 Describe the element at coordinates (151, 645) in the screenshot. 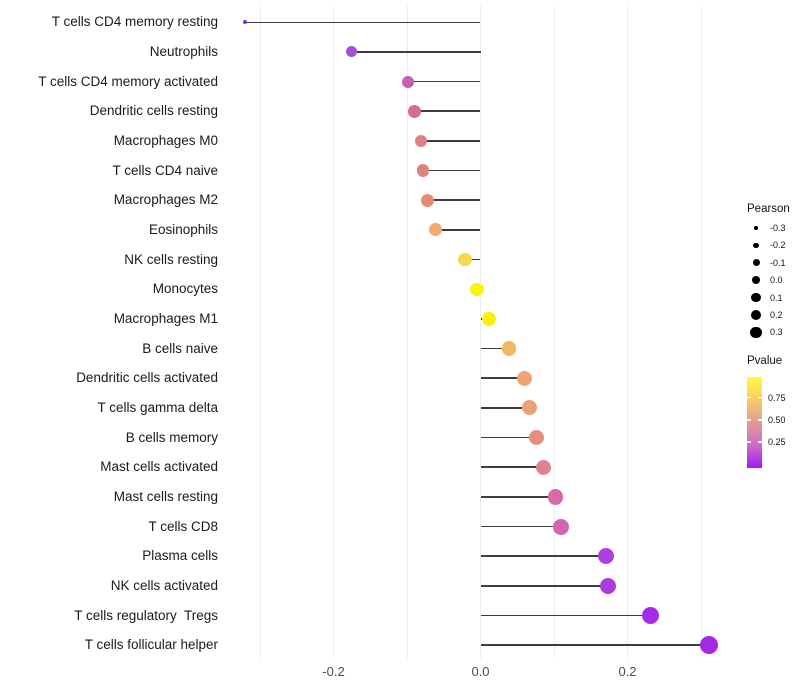

I see `row-label: T cells follicular helper` at that location.